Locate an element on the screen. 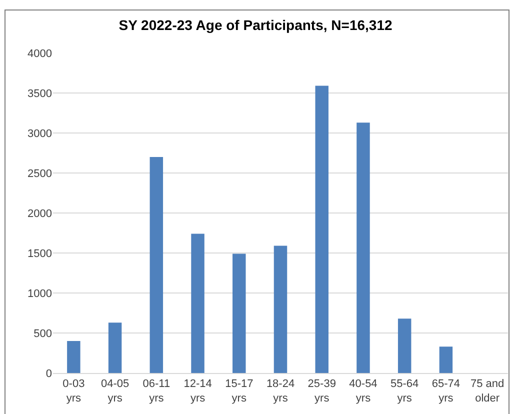 The width and height of the screenshot is (511, 414). x-tick-label: 55-64 yrs is located at coordinates (404, 391).